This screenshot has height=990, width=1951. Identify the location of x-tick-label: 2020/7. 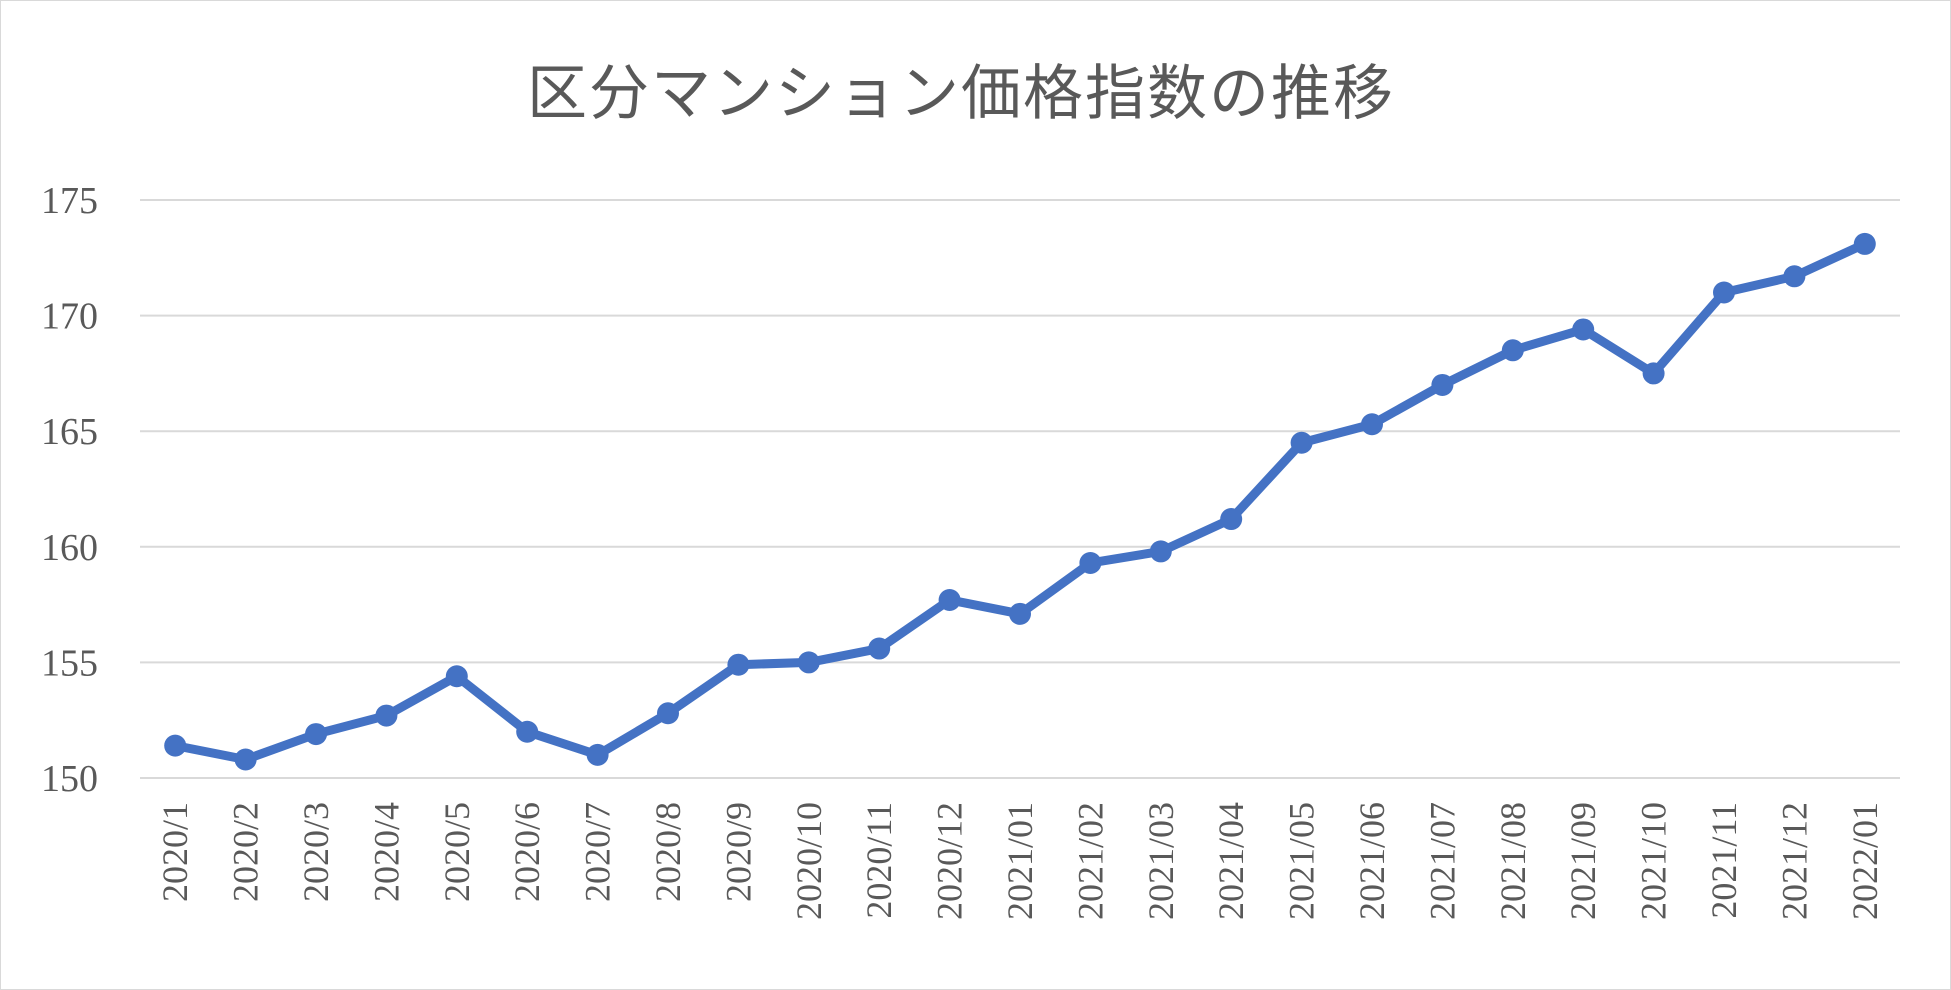
(598, 852).